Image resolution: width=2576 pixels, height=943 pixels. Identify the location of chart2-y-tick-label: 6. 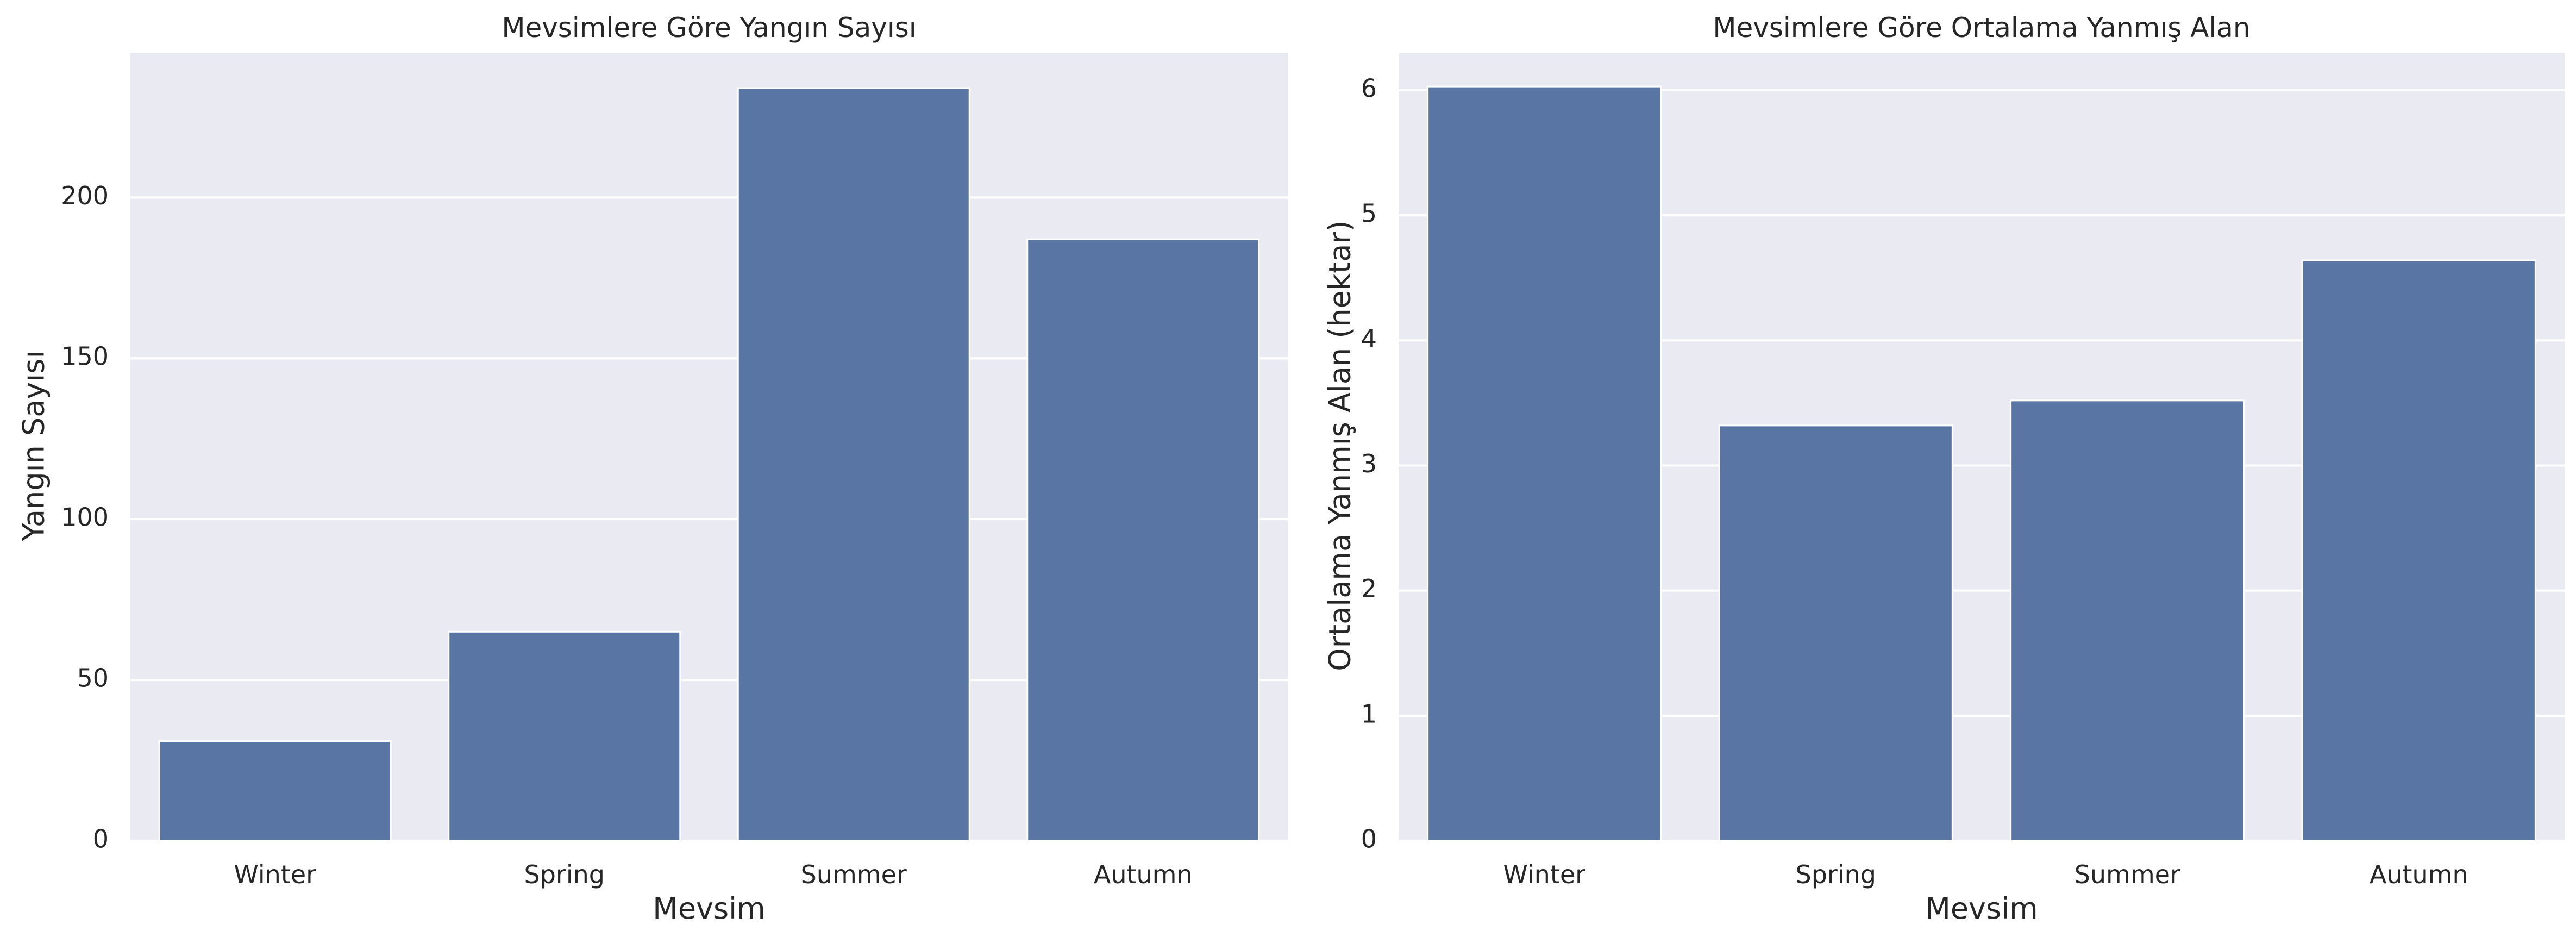
(1369, 88).